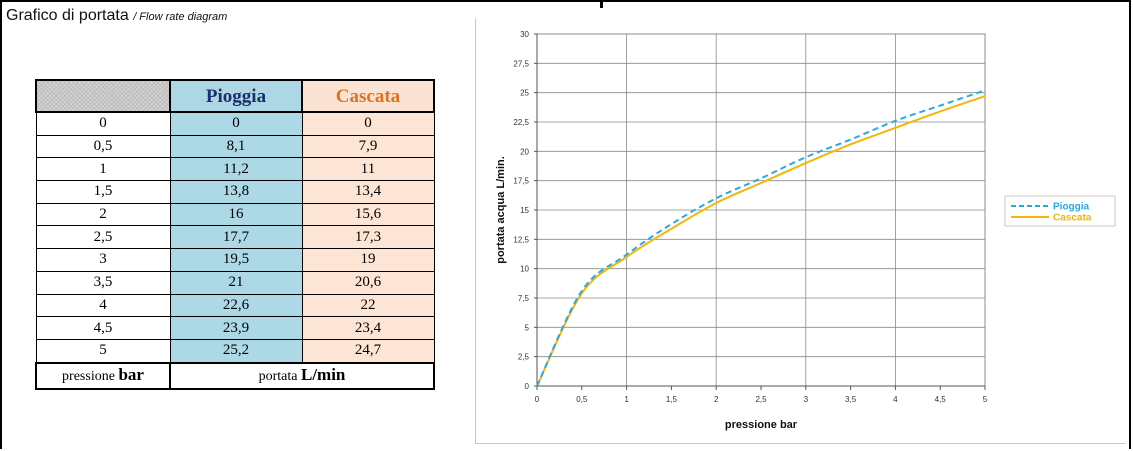 The width and height of the screenshot is (1133, 451). What do you see at coordinates (1071, 207) in the screenshot?
I see `legend-label-pioggia: Pioggia` at bounding box center [1071, 207].